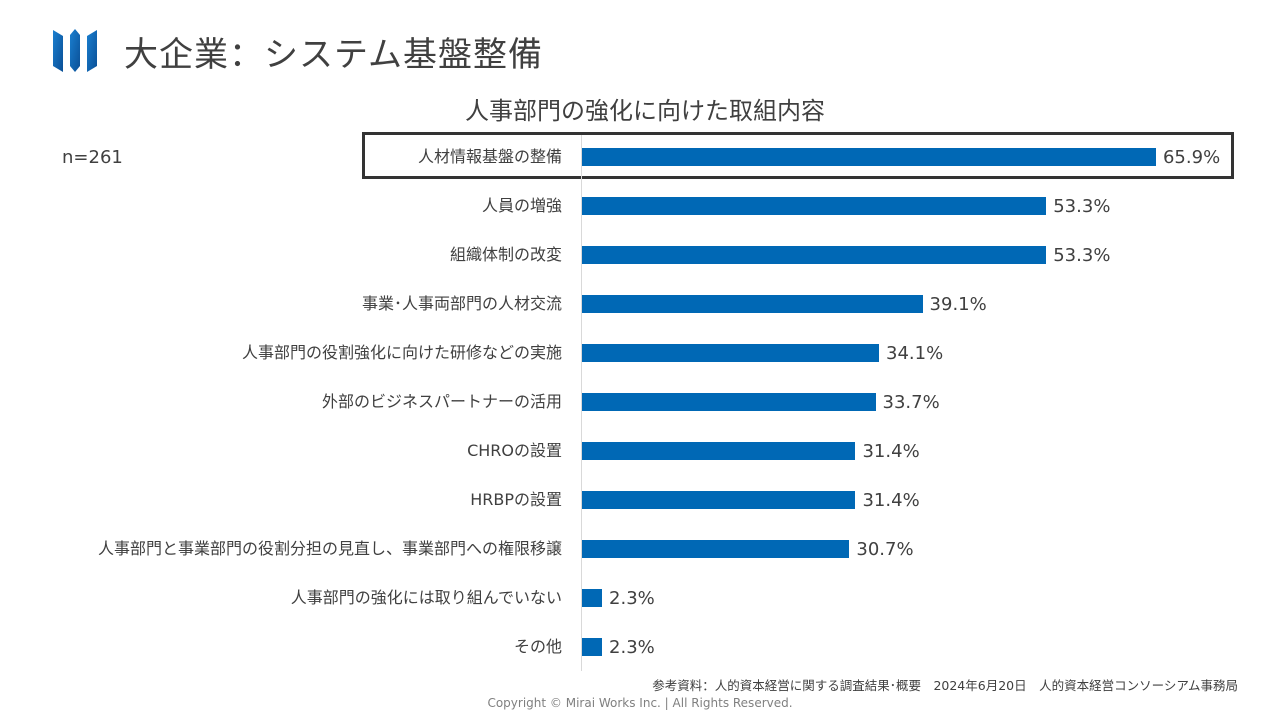  I want to click on value-label: 33.7%, so click(911, 402).